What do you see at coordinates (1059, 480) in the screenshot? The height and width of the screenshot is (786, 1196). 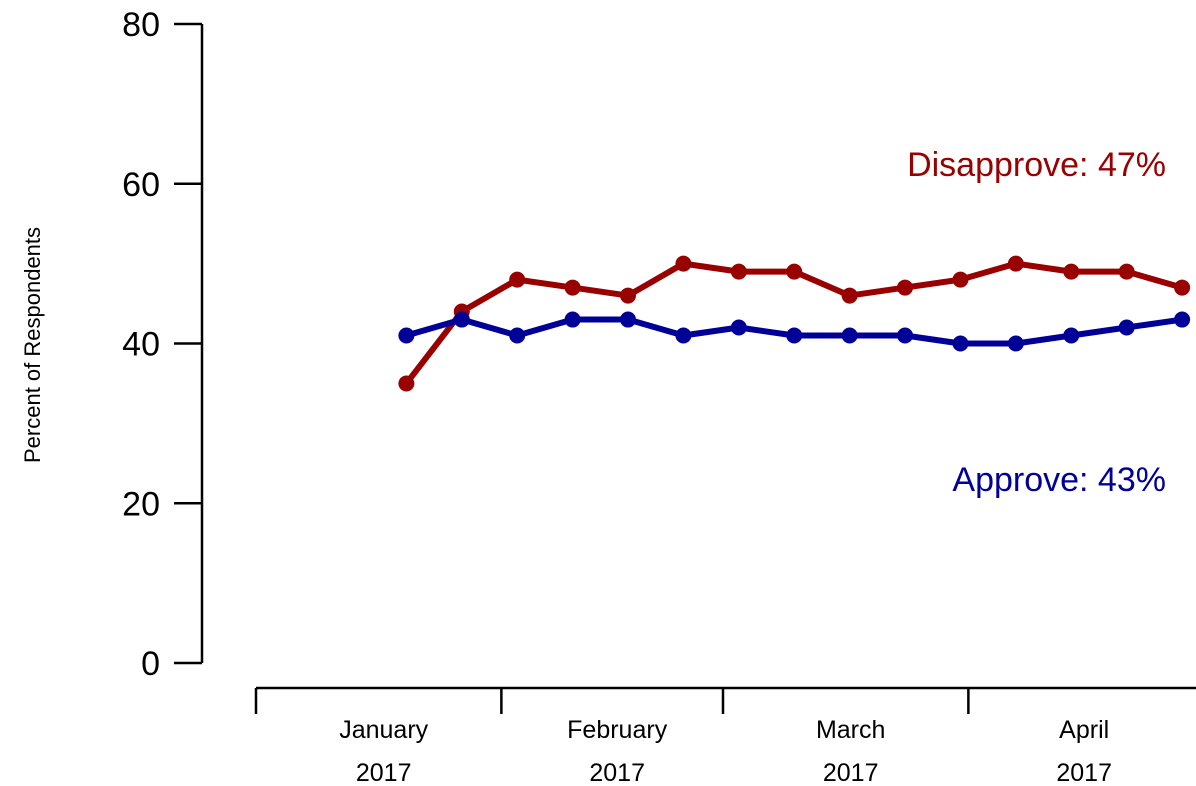 I see `approve-series-label: Approve: 43%` at bounding box center [1059, 480].